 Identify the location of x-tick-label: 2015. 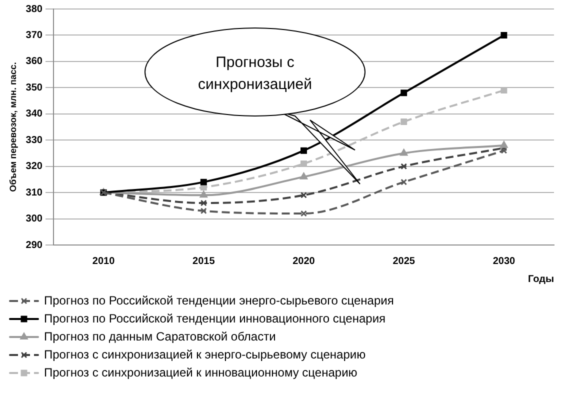
(204, 261).